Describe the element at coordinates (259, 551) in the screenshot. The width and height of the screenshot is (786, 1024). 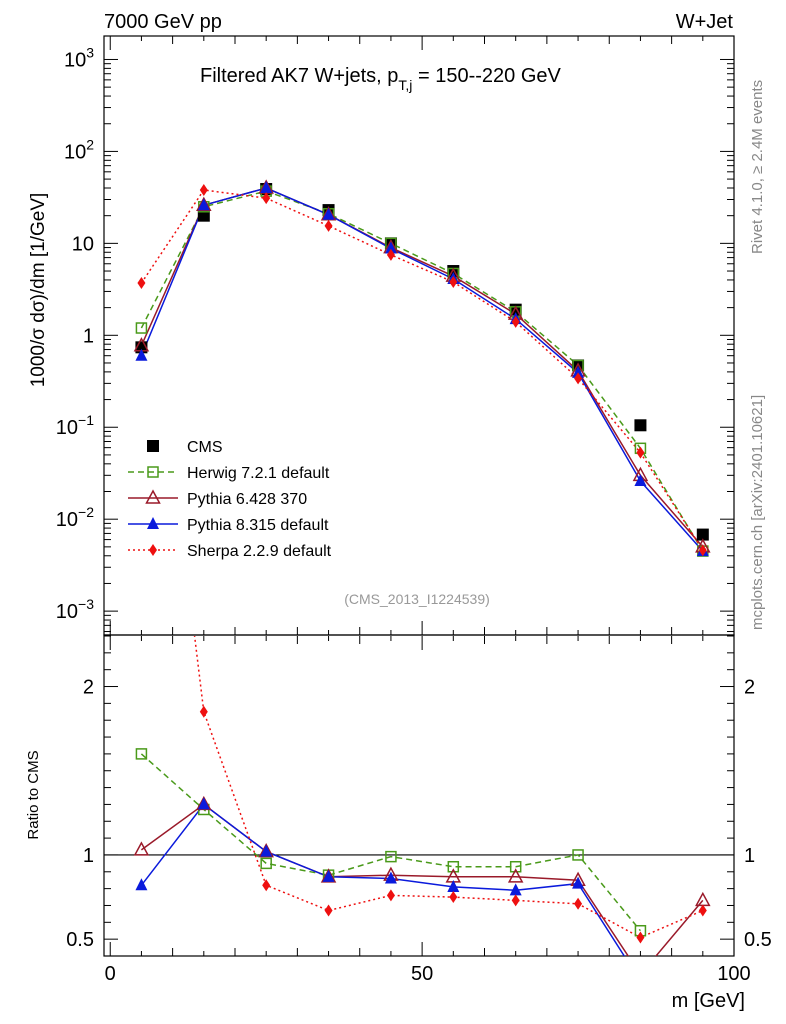
I see `legend-label: Sherpa 2.2.9 default` at that location.